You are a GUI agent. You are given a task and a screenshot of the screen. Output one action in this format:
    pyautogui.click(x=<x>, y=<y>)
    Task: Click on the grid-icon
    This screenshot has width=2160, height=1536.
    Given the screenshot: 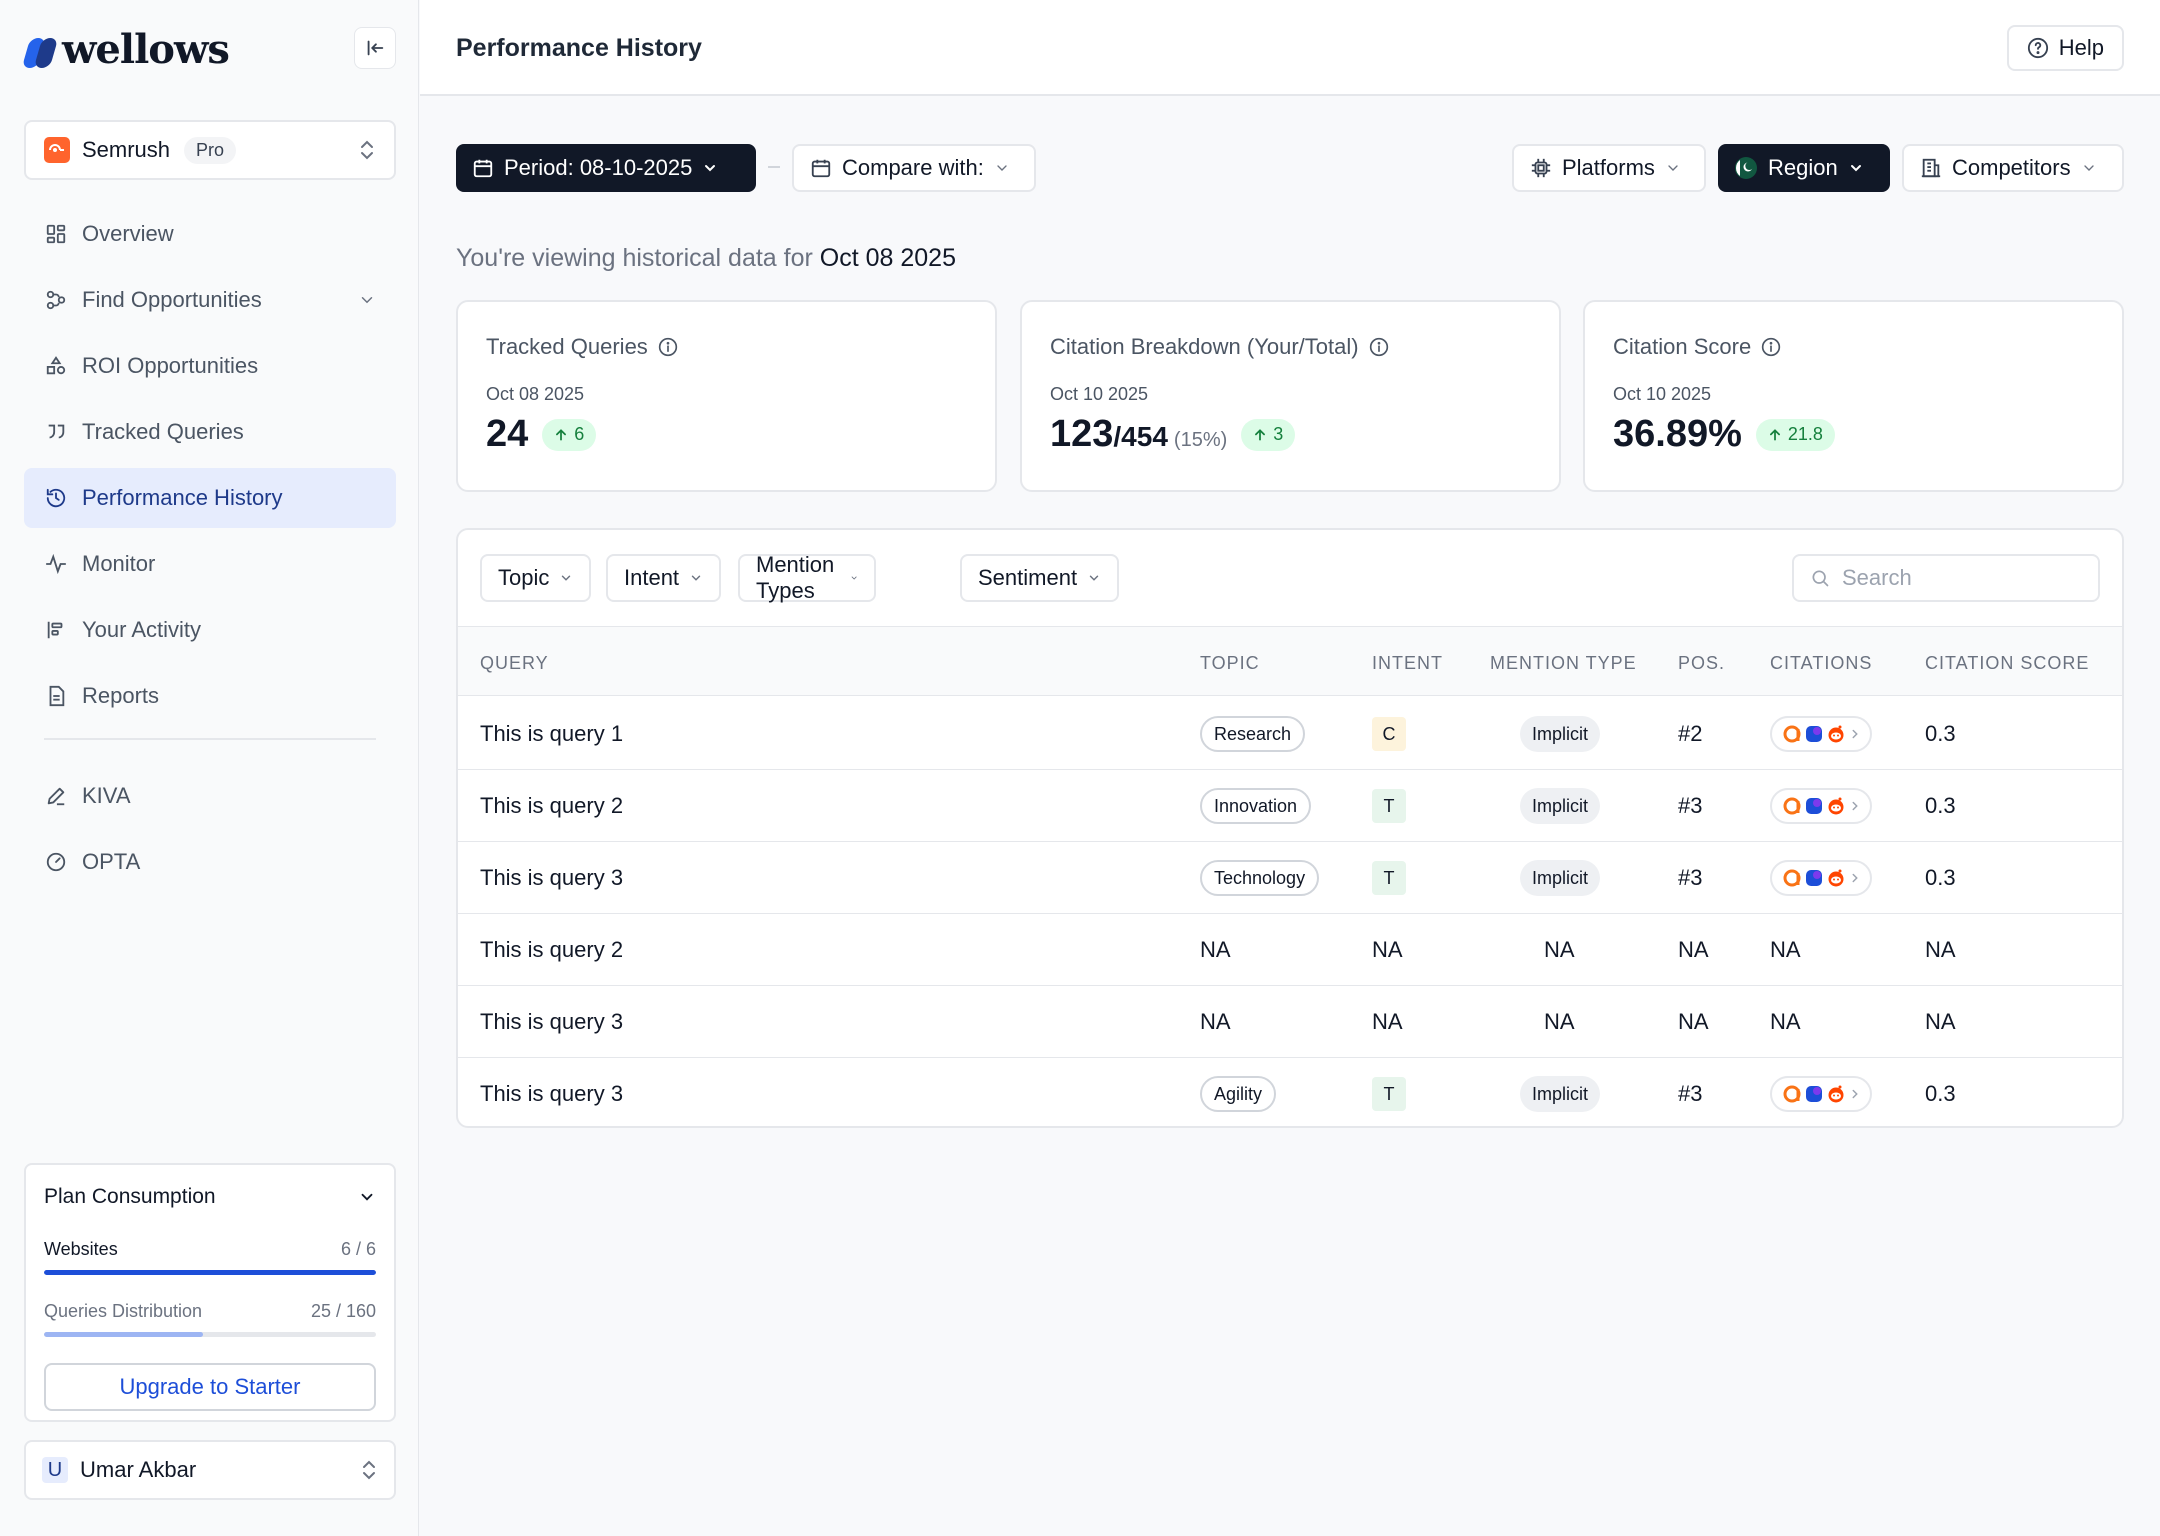 What is the action you would take?
    pyautogui.click(x=56, y=234)
    